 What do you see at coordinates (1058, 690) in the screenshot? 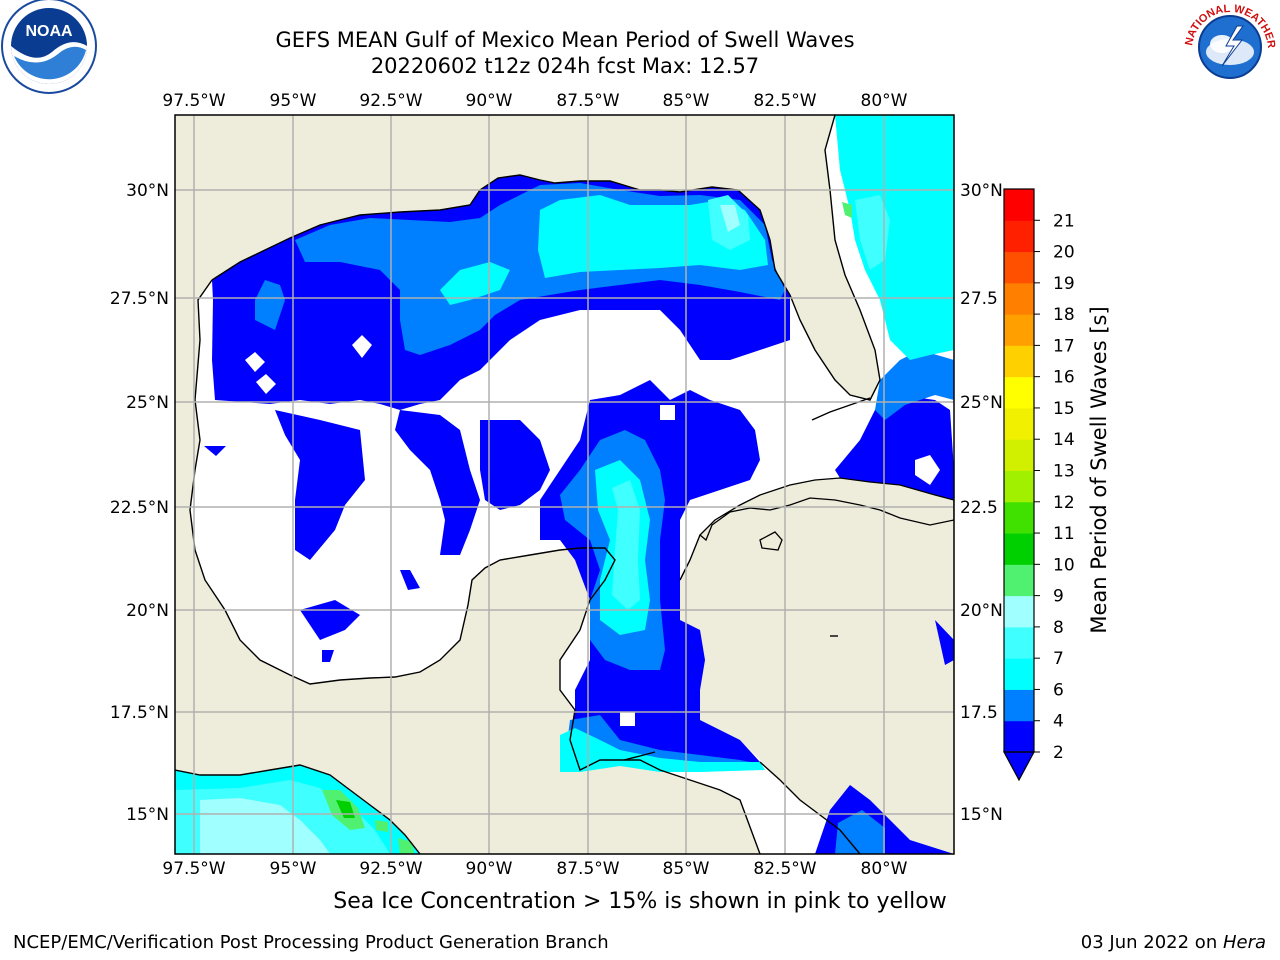
I see `colorbar-tick-label: 6` at bounding box center [1058, 690].